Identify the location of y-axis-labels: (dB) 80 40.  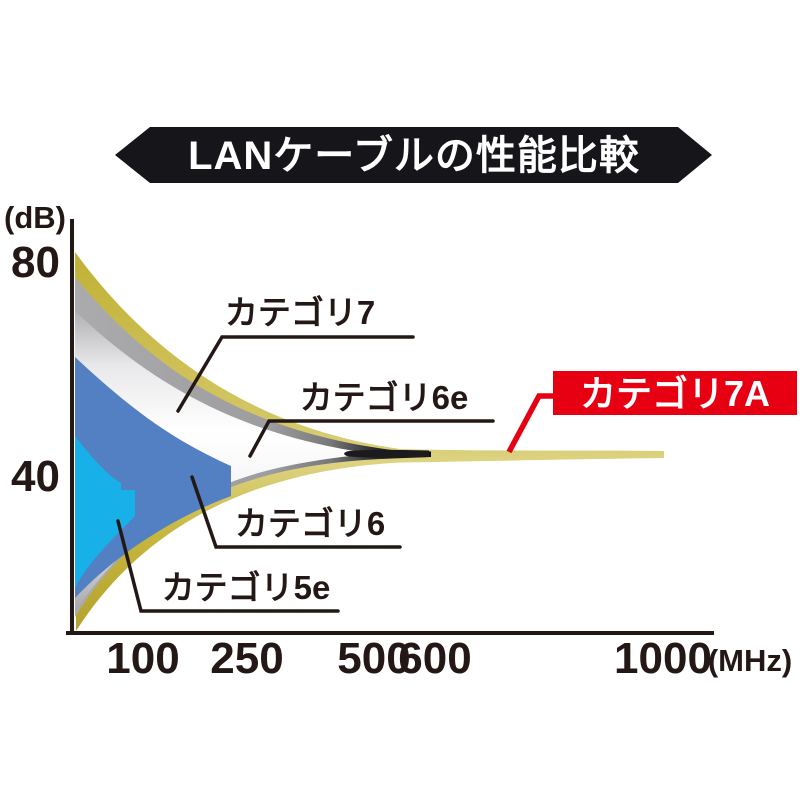
(35, 350).